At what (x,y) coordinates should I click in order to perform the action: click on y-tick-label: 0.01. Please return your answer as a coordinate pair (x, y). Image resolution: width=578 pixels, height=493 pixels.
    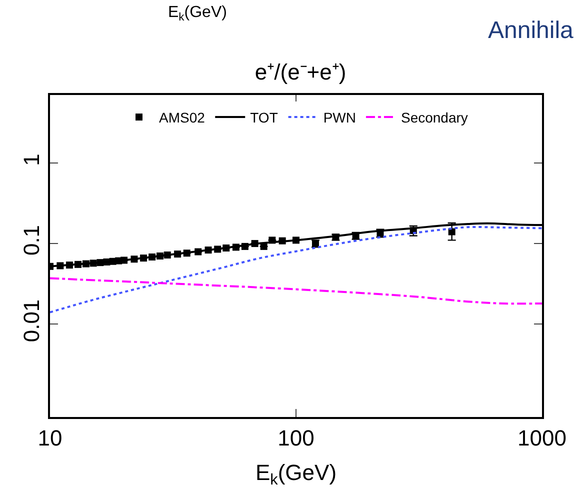
    Looking at the image, I should click on (31, 320).